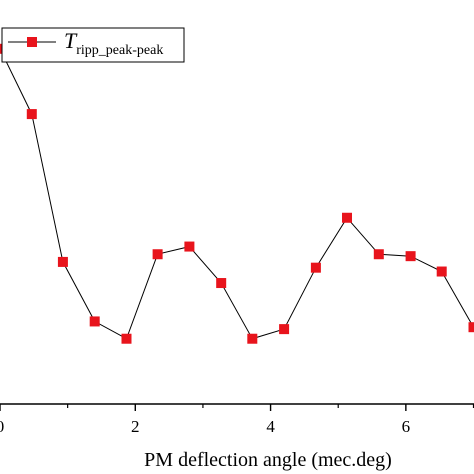 The width and height of the screenshot is (474, 474). Describe the element at coordinates (2, 426) in the screenshot. I see `x-tick-label: 0` at that location.